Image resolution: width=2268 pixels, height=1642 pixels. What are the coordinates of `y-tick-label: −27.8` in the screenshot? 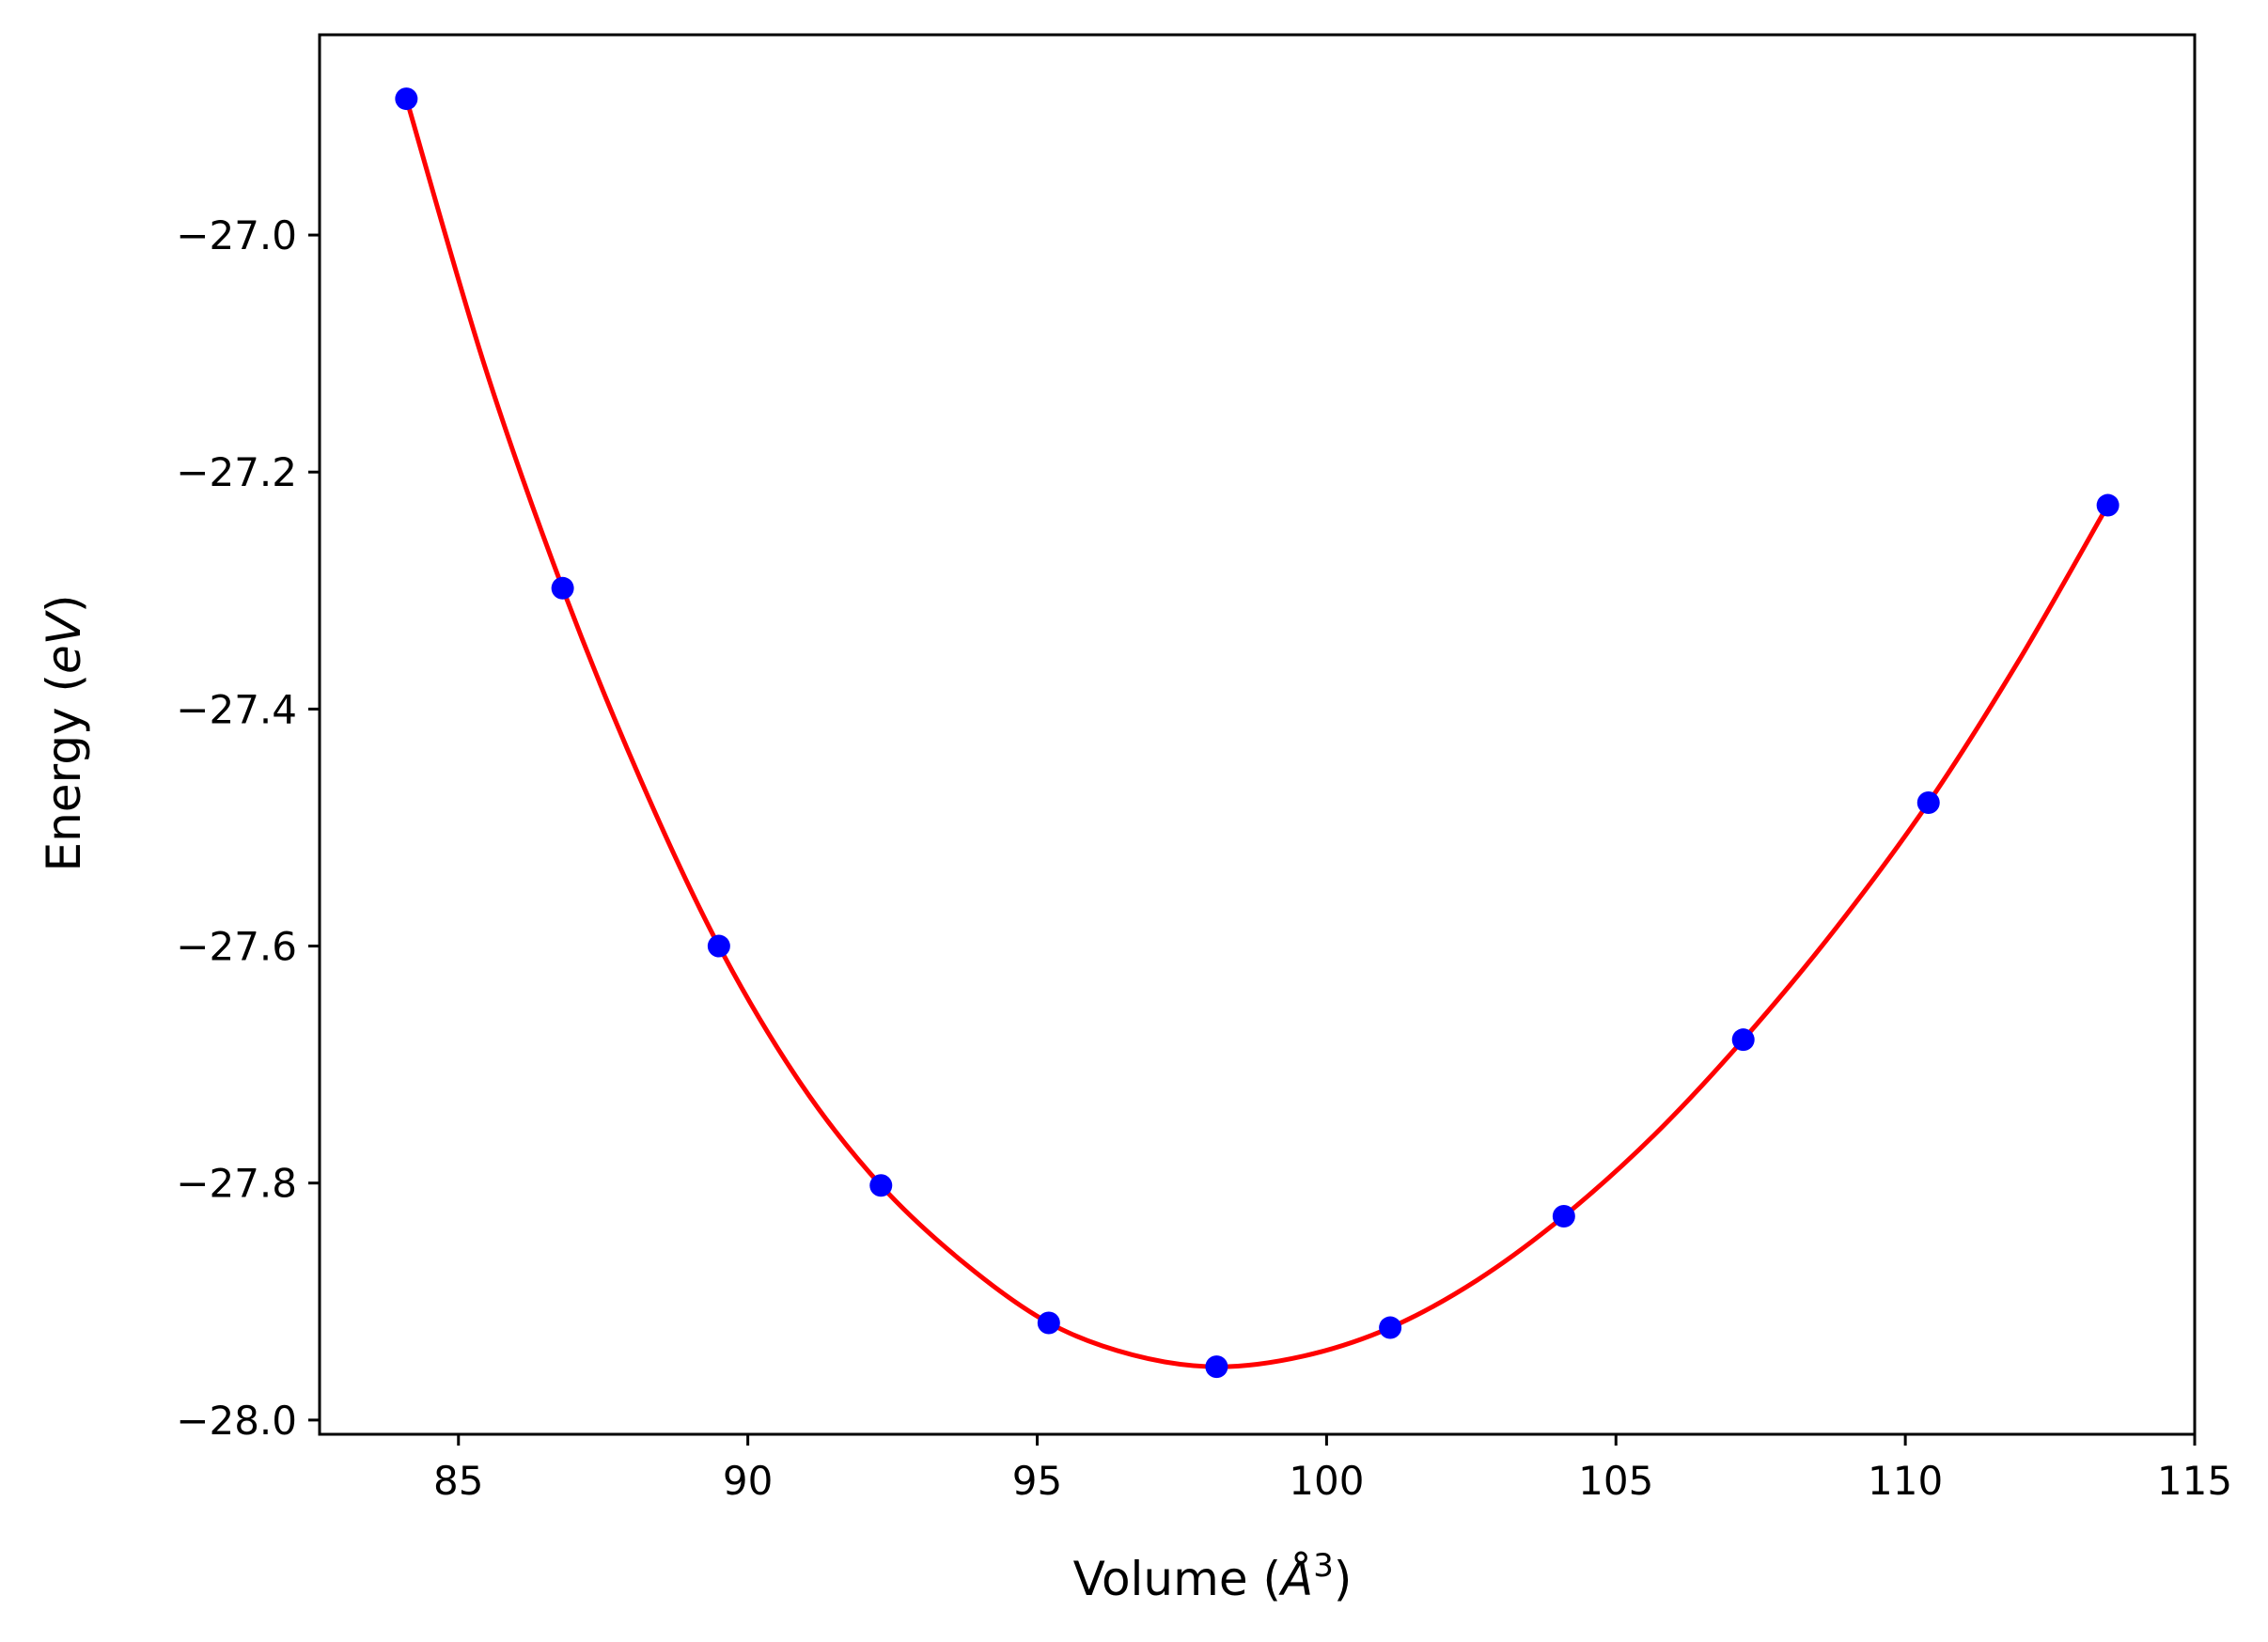 It's located at (237, 1184).